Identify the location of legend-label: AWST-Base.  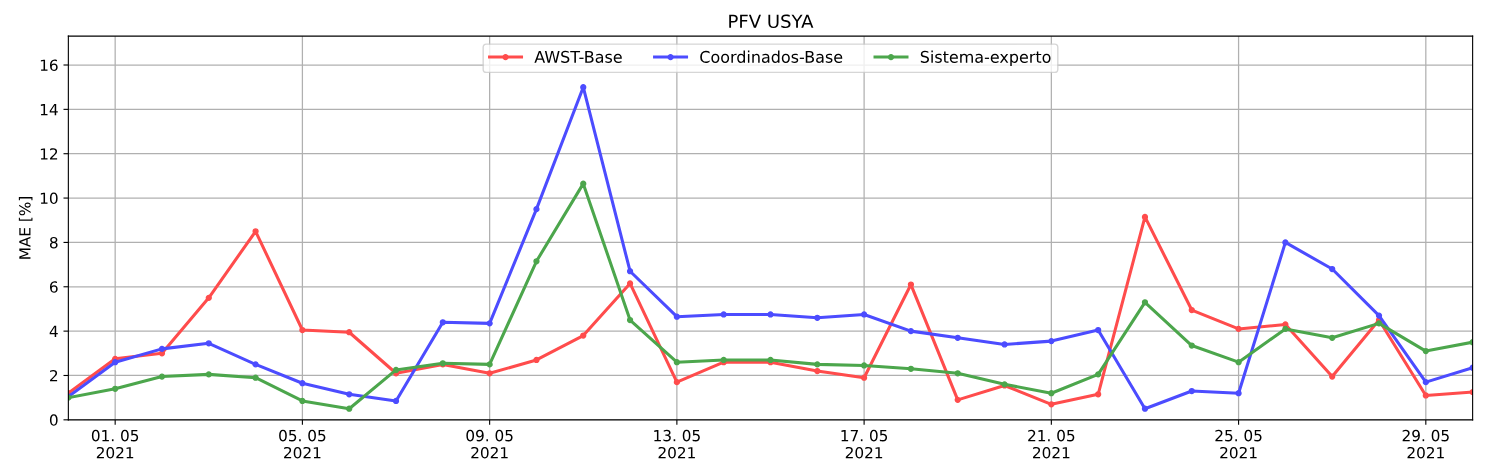
(578, 56).